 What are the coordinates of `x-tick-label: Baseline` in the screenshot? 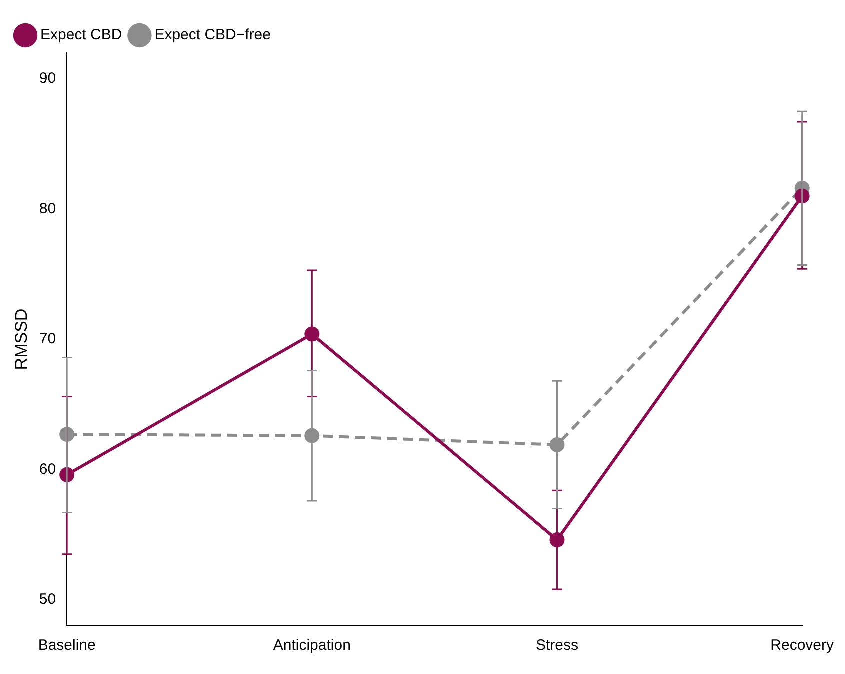 It's located at (67, 645).